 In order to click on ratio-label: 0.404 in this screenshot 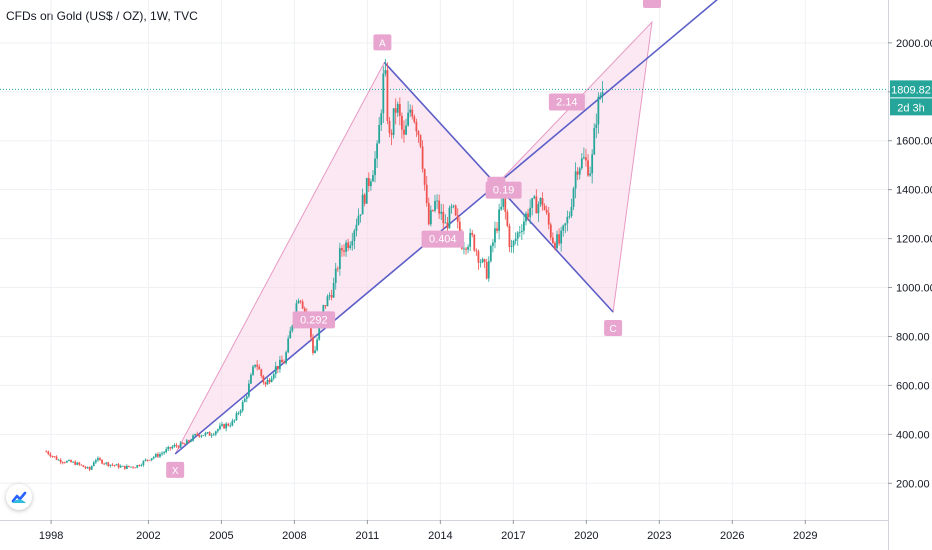, I will do `click(443, 240)`.